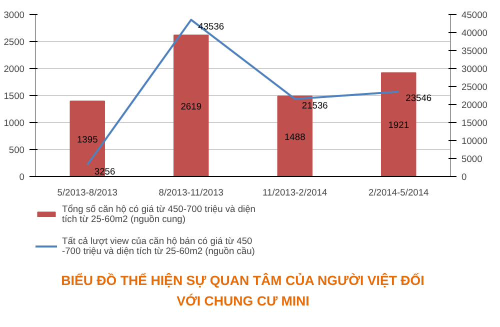 This screenshot has width=500, height=327. I want to click on y2-tick-label: 45000, so click(475, 15).